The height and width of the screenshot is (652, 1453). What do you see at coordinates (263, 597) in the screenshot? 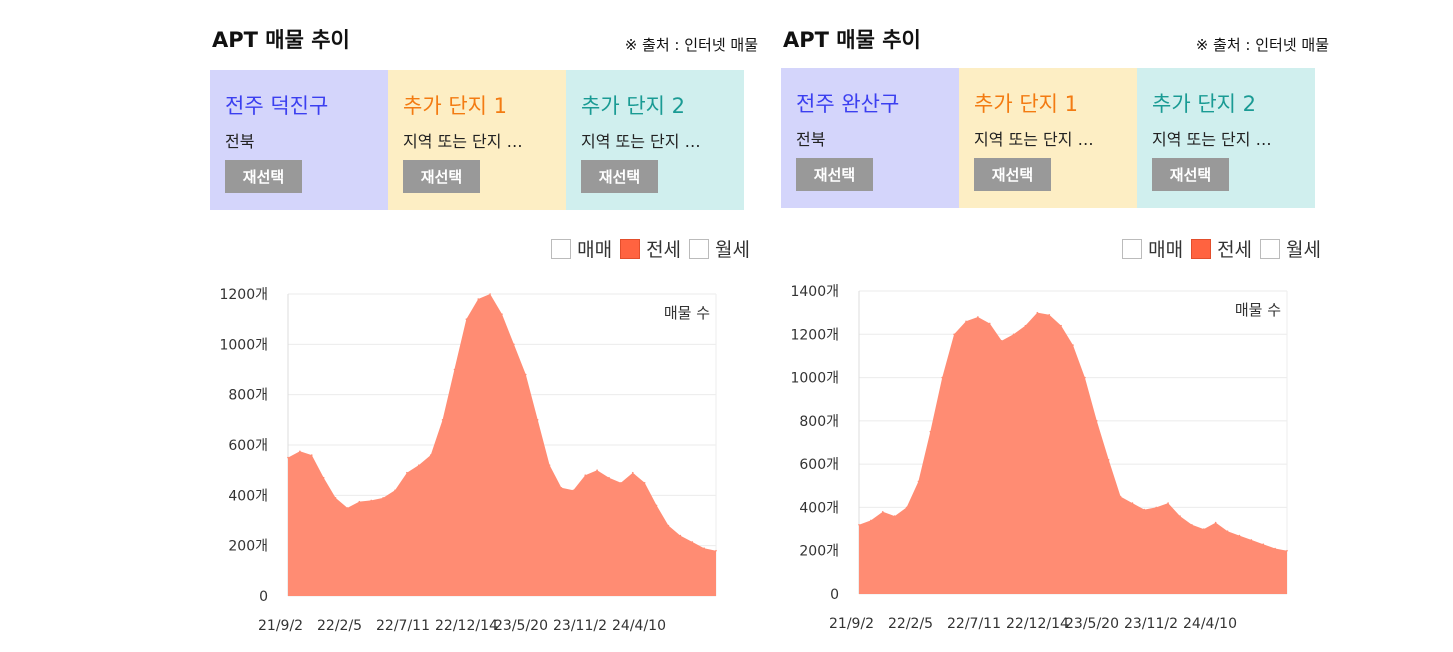
I see `y-tick-label: 0` at bounding box center [263, 597].